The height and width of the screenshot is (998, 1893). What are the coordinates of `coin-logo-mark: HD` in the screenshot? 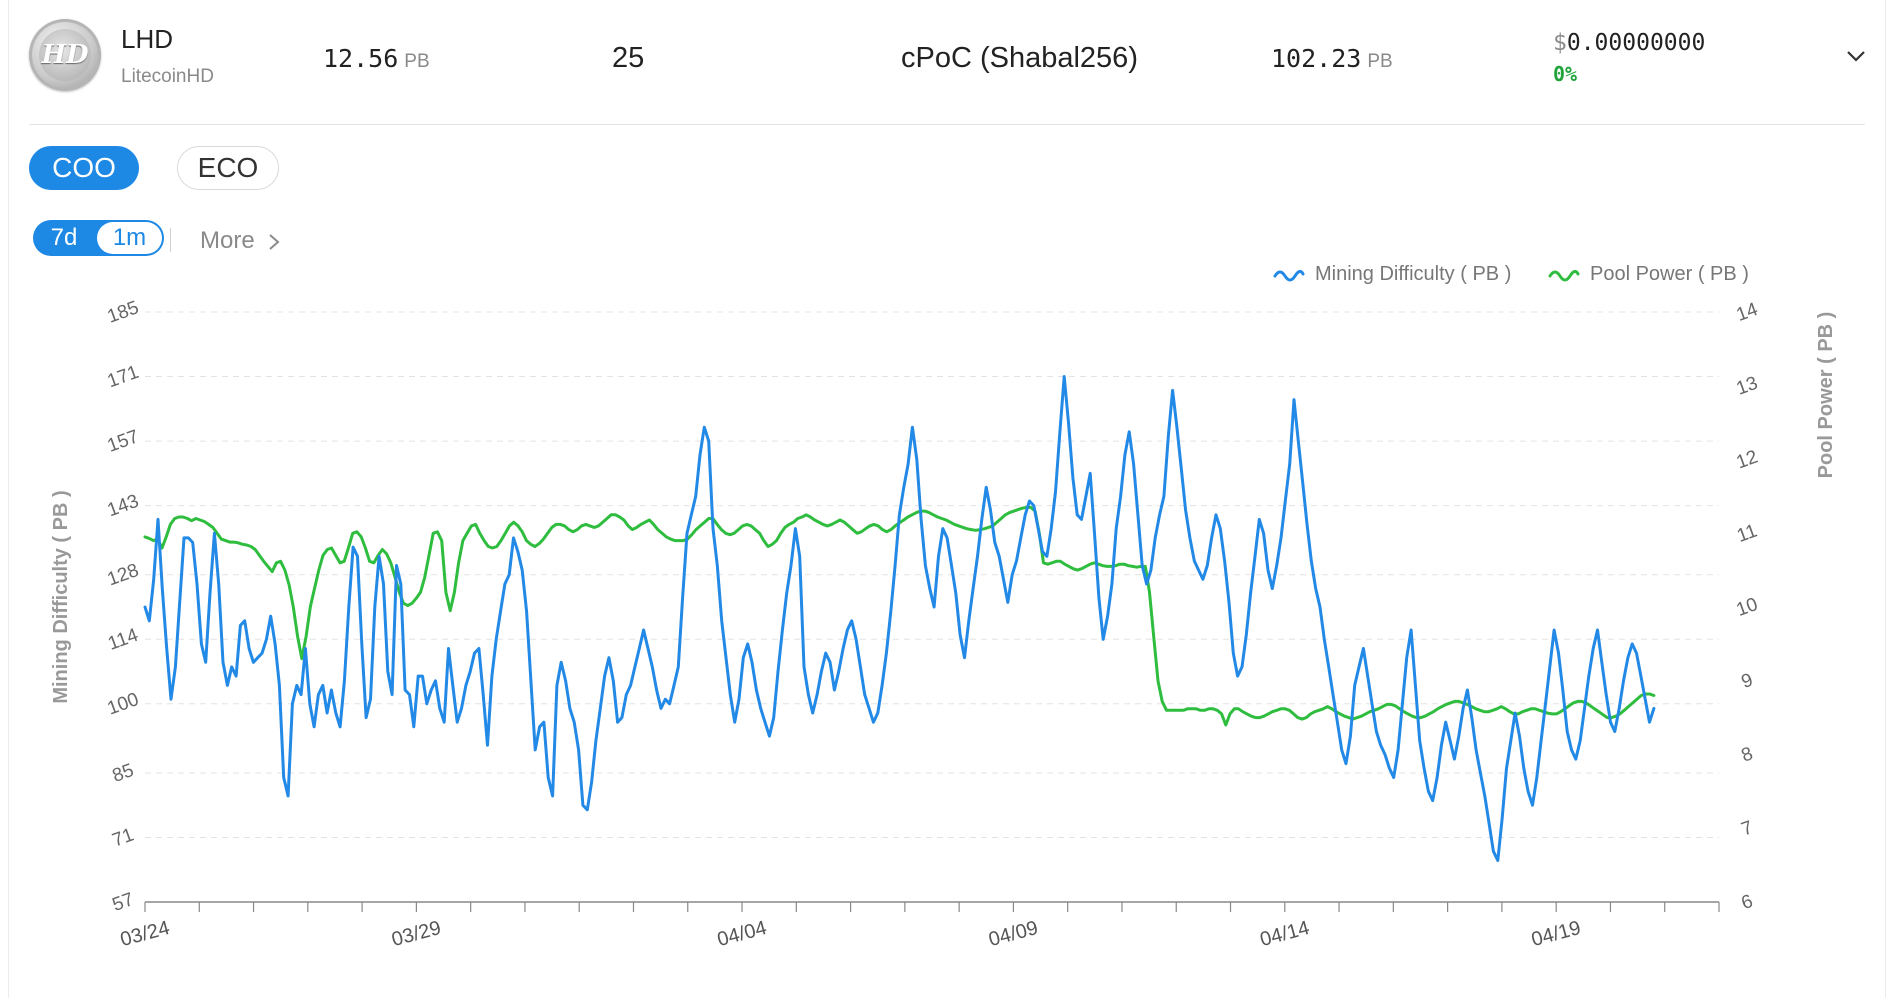 It's located at (65, 55).